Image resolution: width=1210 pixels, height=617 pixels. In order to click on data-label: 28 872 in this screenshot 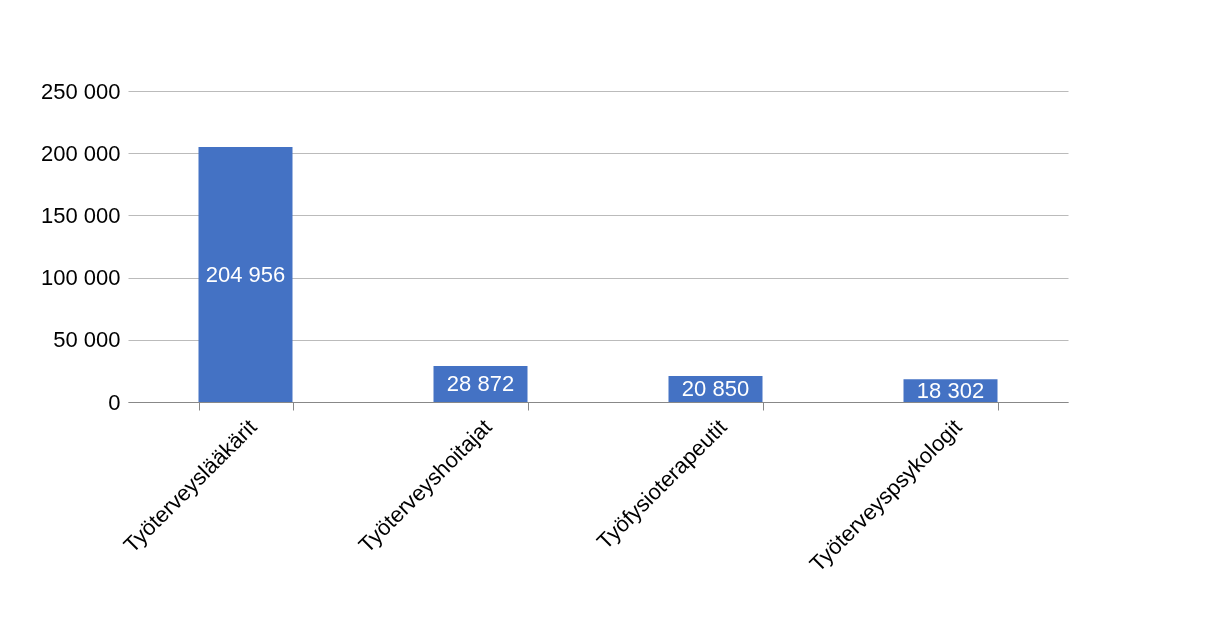, I will do `click(480, 384)`.